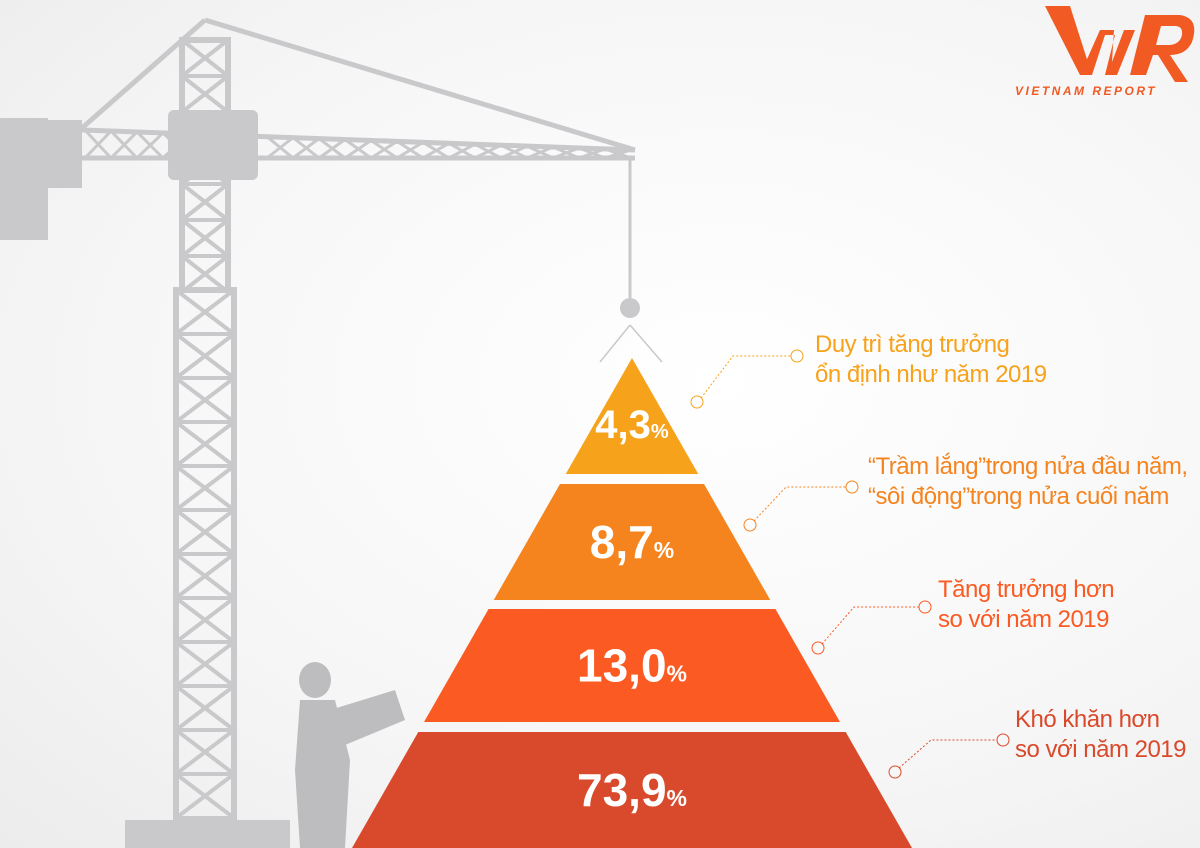  I want to click on tier-value-label: 8,7%, so click(632, 542).